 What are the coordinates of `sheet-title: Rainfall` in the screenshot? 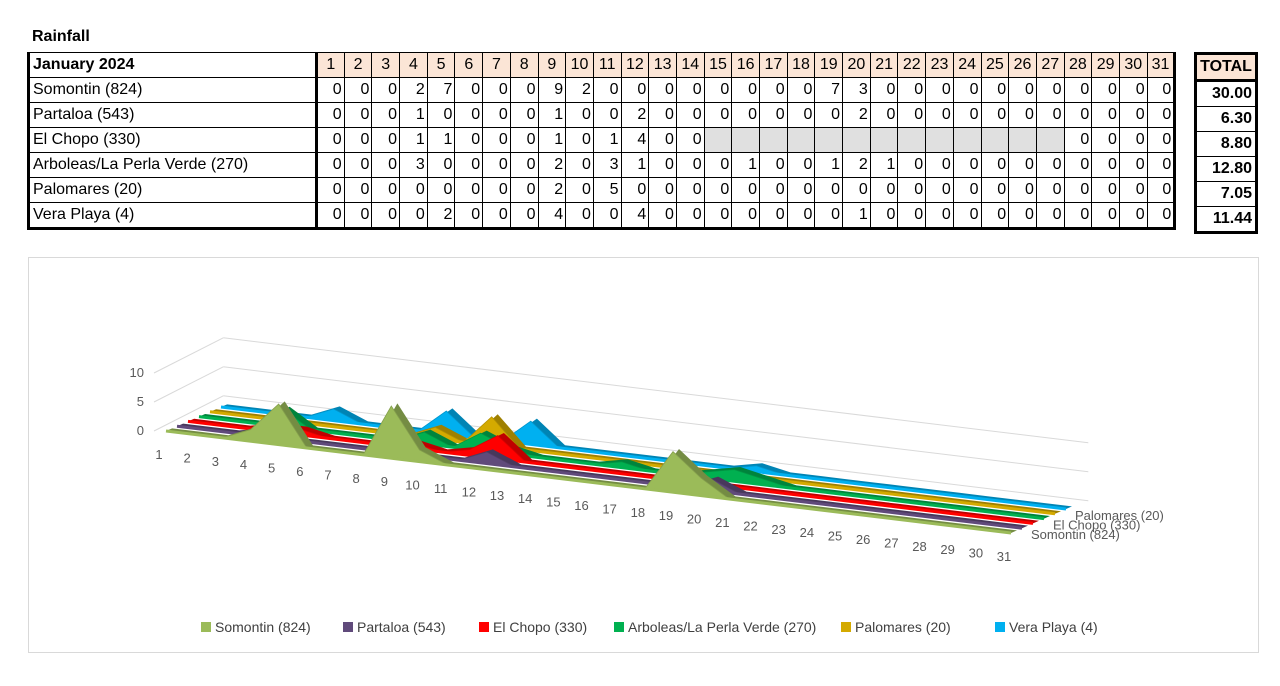 It's located at (61, 36).